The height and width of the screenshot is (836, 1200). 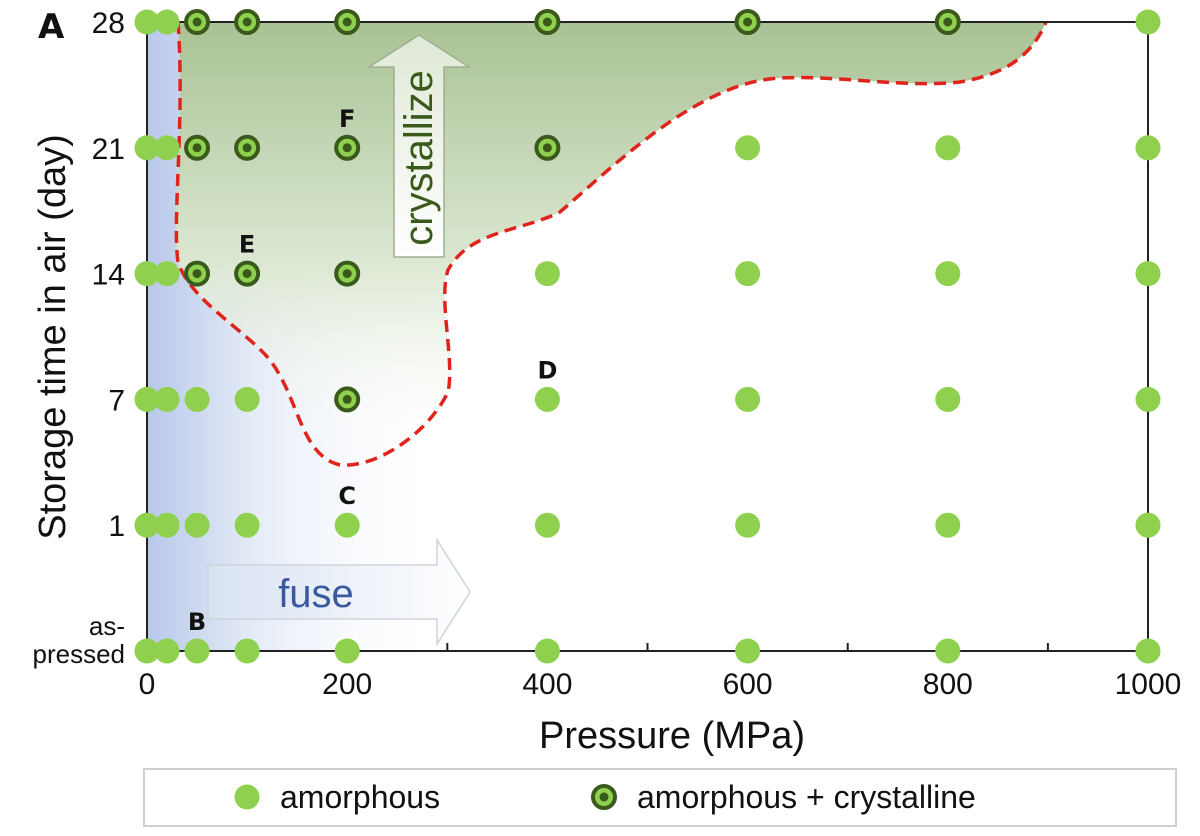 What do you see at coordinates (748, 684) in the screenshot?
I see `x-tick-label: 600` at bounding box center [748, 684].